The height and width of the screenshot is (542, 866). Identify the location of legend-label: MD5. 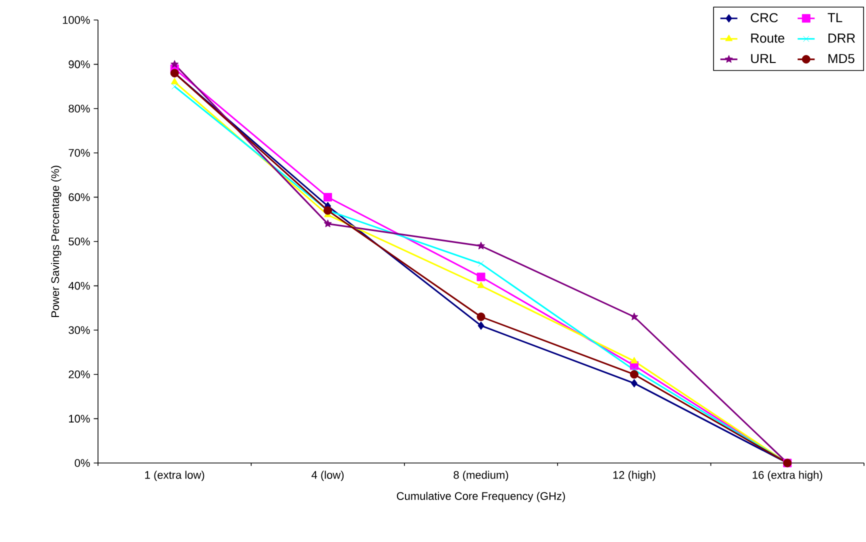
(841, 59).